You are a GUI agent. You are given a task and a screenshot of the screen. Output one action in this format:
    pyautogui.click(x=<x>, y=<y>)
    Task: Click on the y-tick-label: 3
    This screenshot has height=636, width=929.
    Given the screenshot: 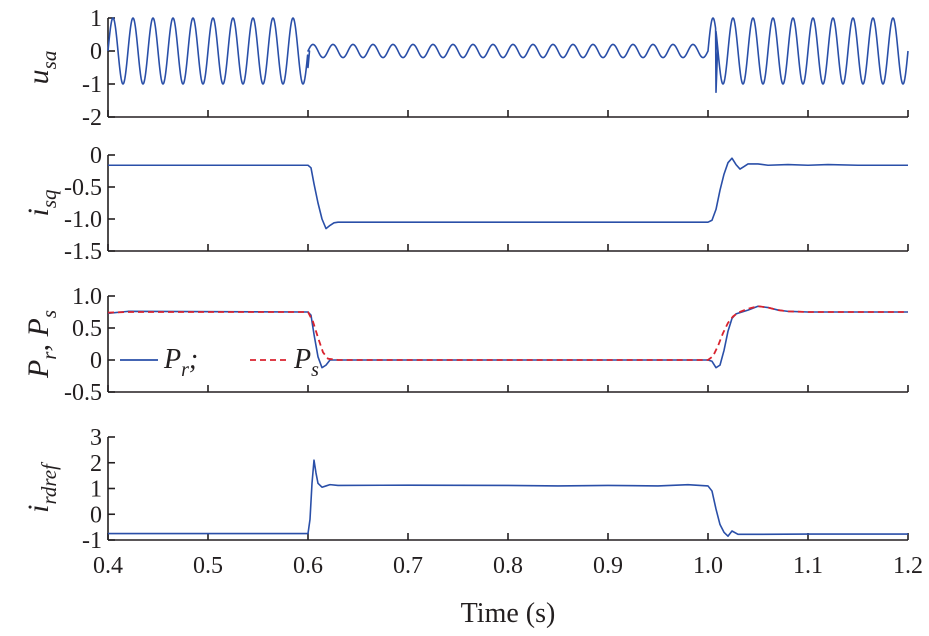 What is the action you would take?
    pyautogui.click(x=96, y=438)
    